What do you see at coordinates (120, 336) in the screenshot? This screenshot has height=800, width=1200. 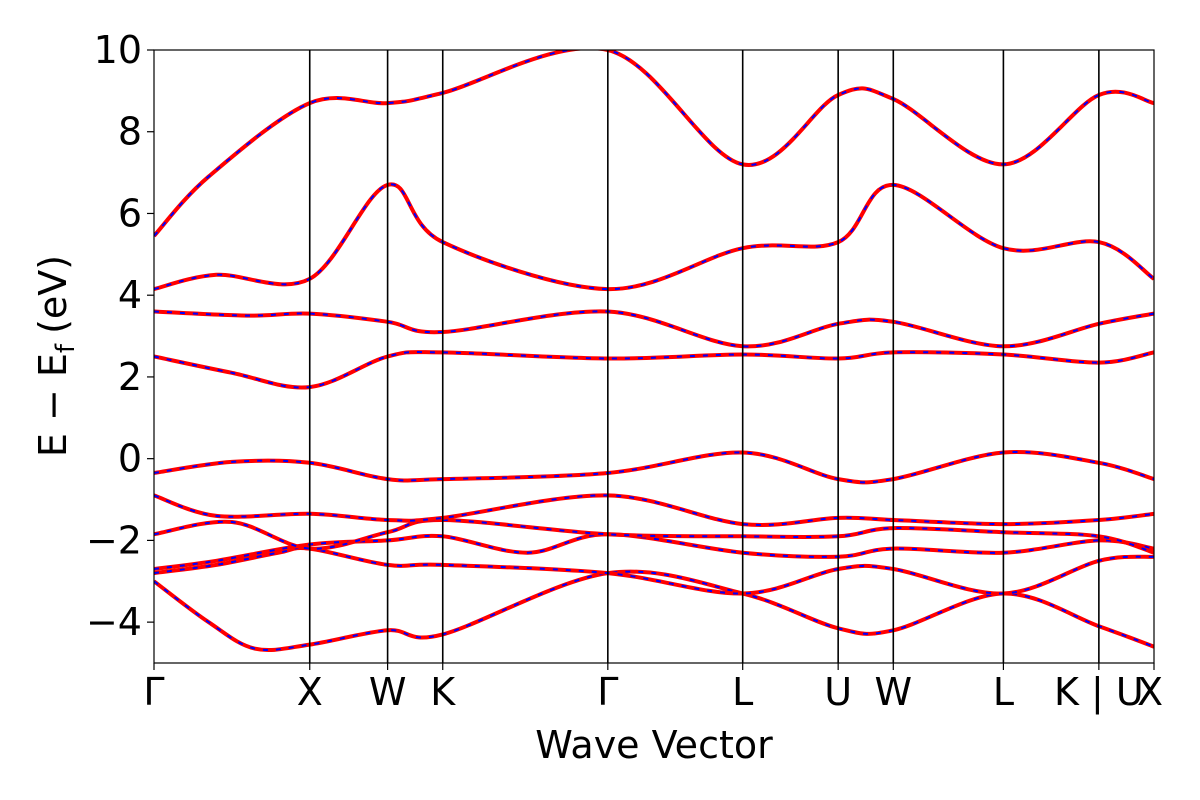 I see `y-ticks: 10 8 6 4 2 0 −2 −4` at bounding box center [120, 336].